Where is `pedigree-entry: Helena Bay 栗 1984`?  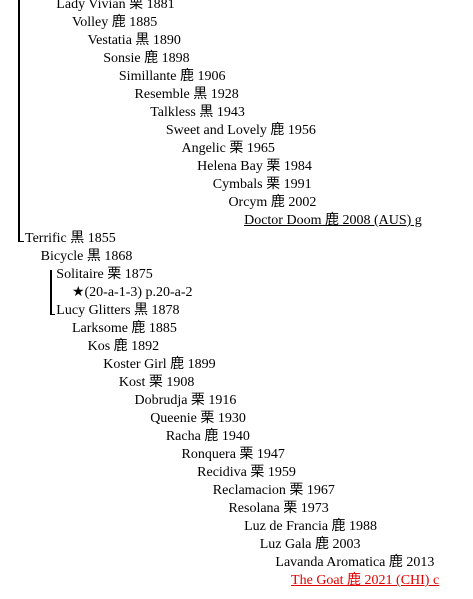
pedigree-entry: Helena Bay 栗 1984 is located at coordinates (254, 166).